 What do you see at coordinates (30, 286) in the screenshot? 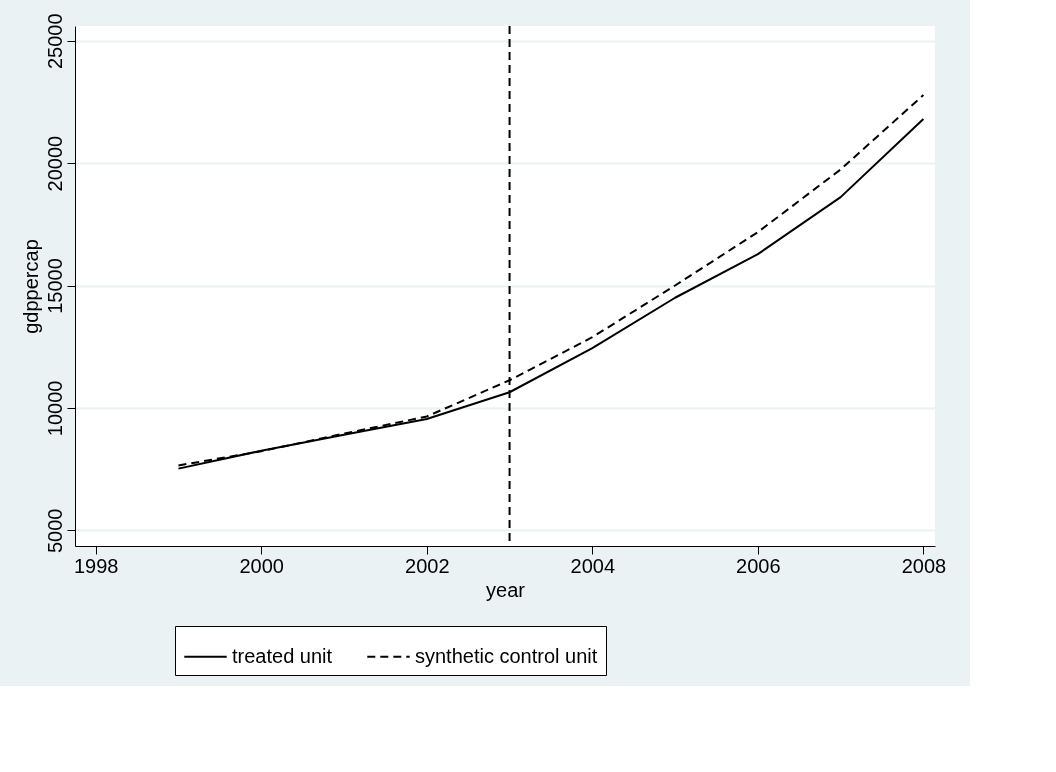
I see `y-axis-title: gdppercap` at bounding box center [30, 286].